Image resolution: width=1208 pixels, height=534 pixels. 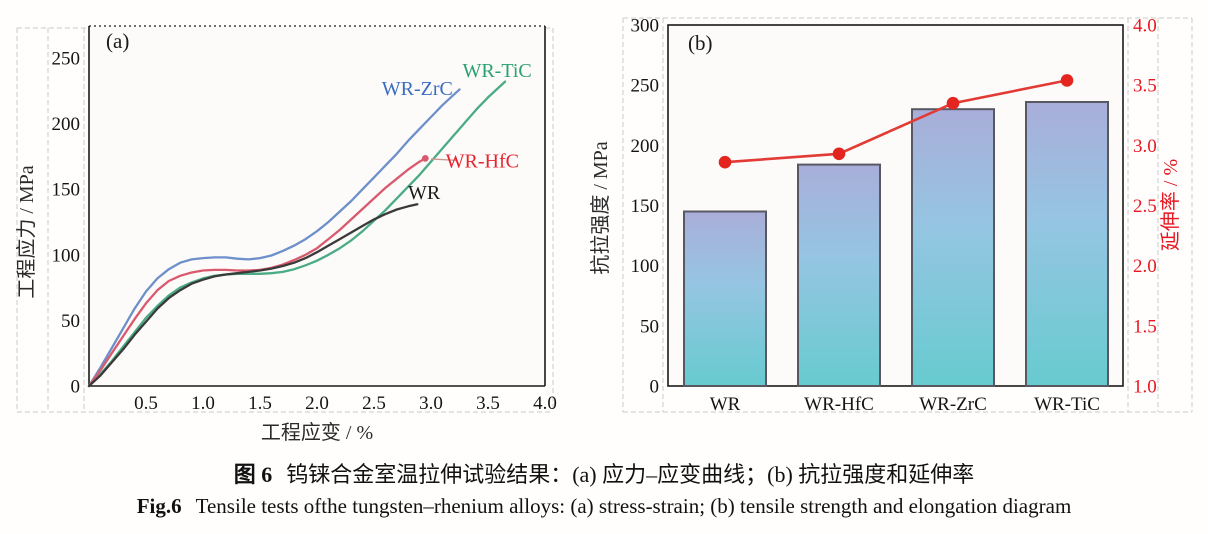 What do you see at coordinates (1067, 404) in the screenshot?
I see `category-label-WR-TiC: WR-TiC` at bounding box center [1067, 404].